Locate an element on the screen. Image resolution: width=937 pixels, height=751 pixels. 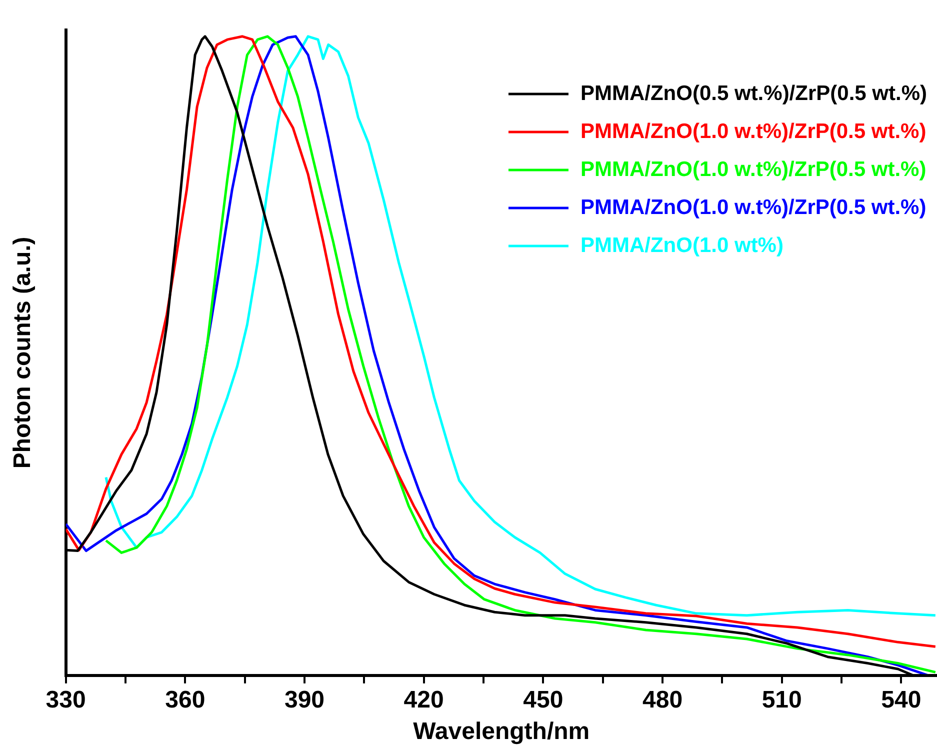
x-tick-label: 330 is located at coordinates (66, 700).